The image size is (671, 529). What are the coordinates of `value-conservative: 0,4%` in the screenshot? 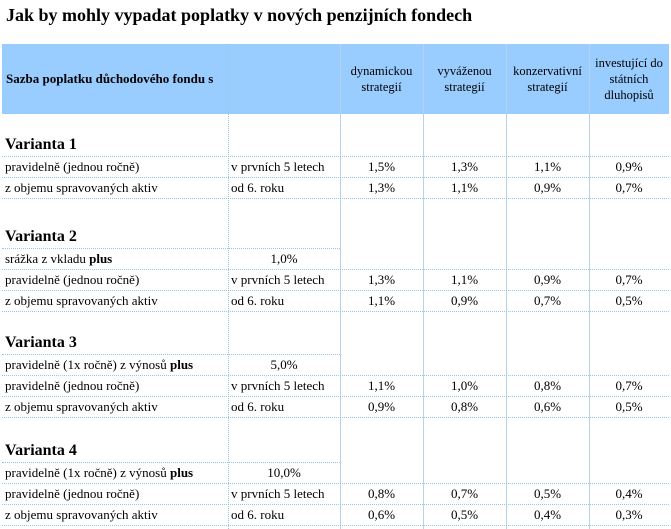 It's located at (547, 514).